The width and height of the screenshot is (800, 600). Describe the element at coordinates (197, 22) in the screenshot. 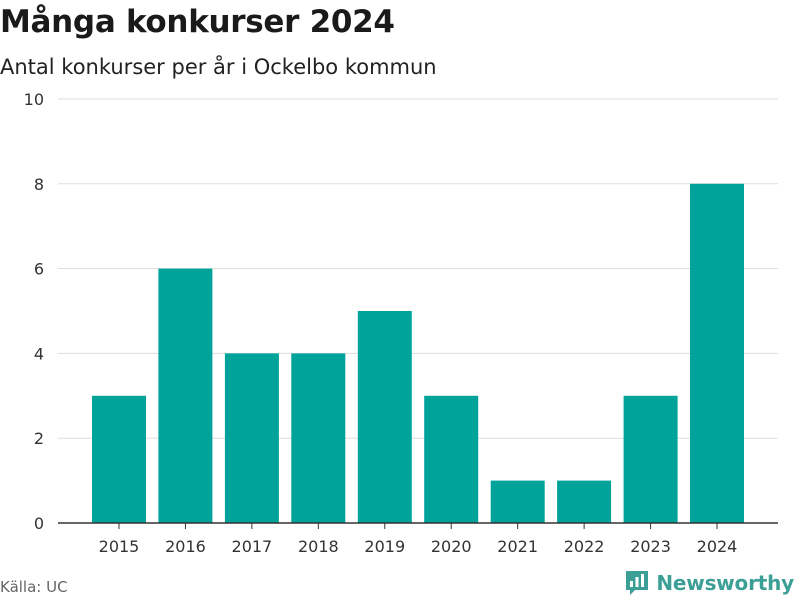

I see `chart-title: Många konkurser 2024` at that location.